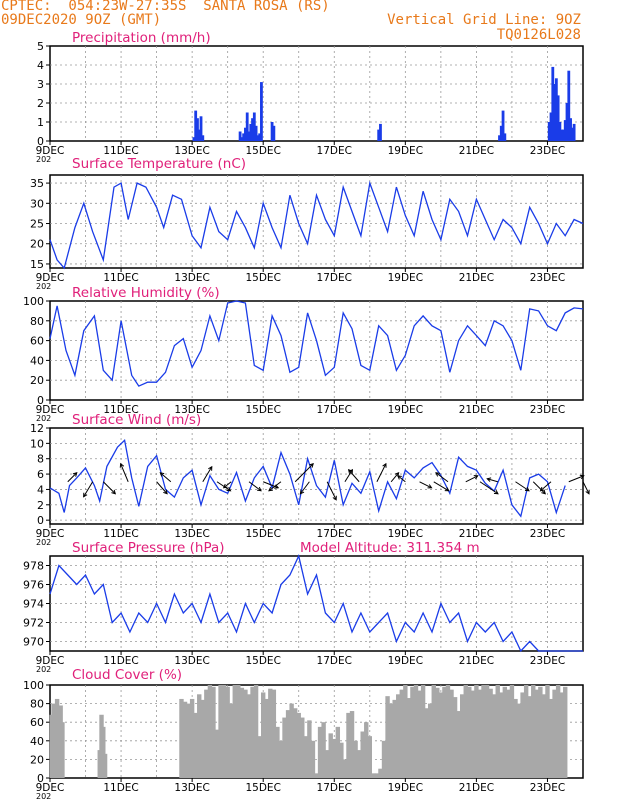  Describe the element at coordinates (405, 151) in the screenshot. I see `precip-xtick-label: 19DEC` at that location.